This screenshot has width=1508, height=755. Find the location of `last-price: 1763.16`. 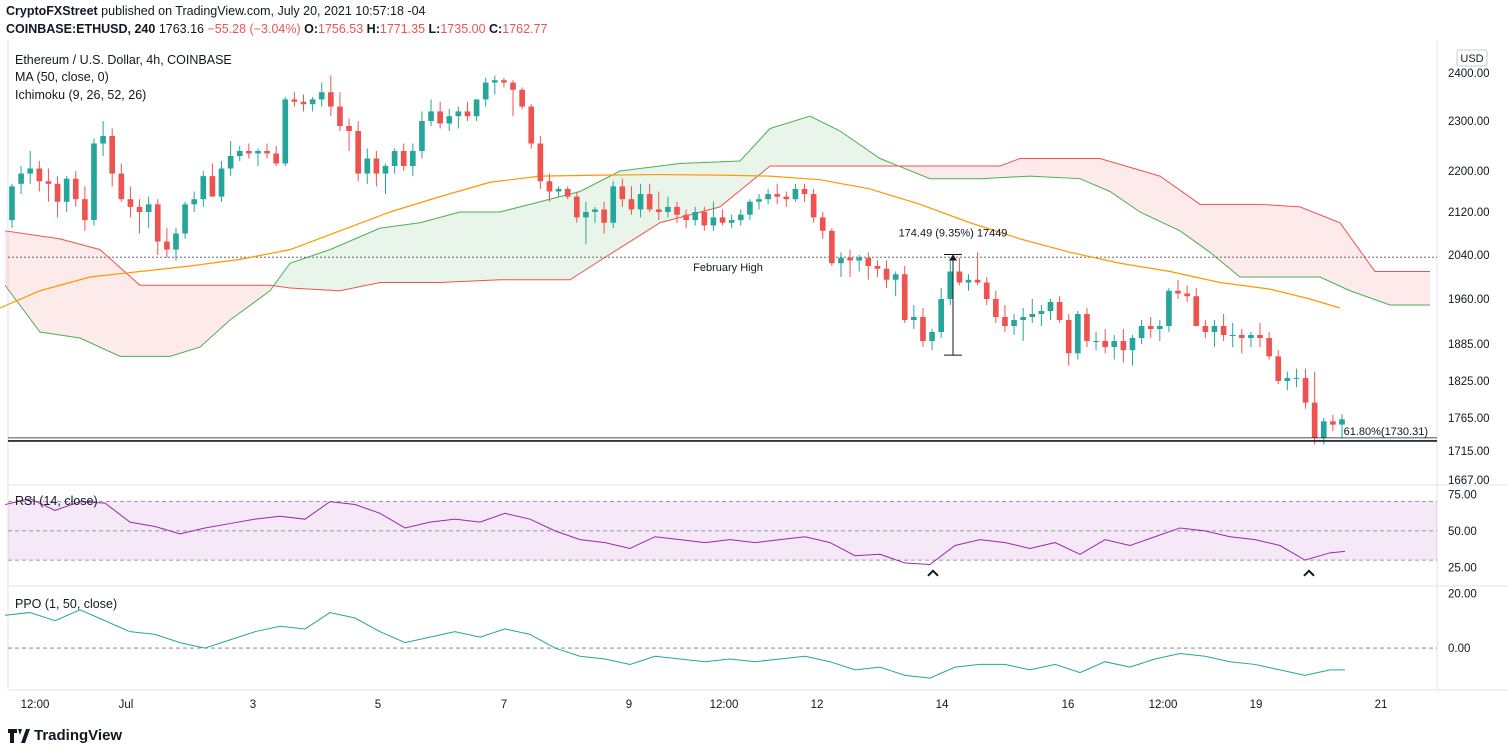

last-price: 1763.16 is located at coordinates (181, 29).